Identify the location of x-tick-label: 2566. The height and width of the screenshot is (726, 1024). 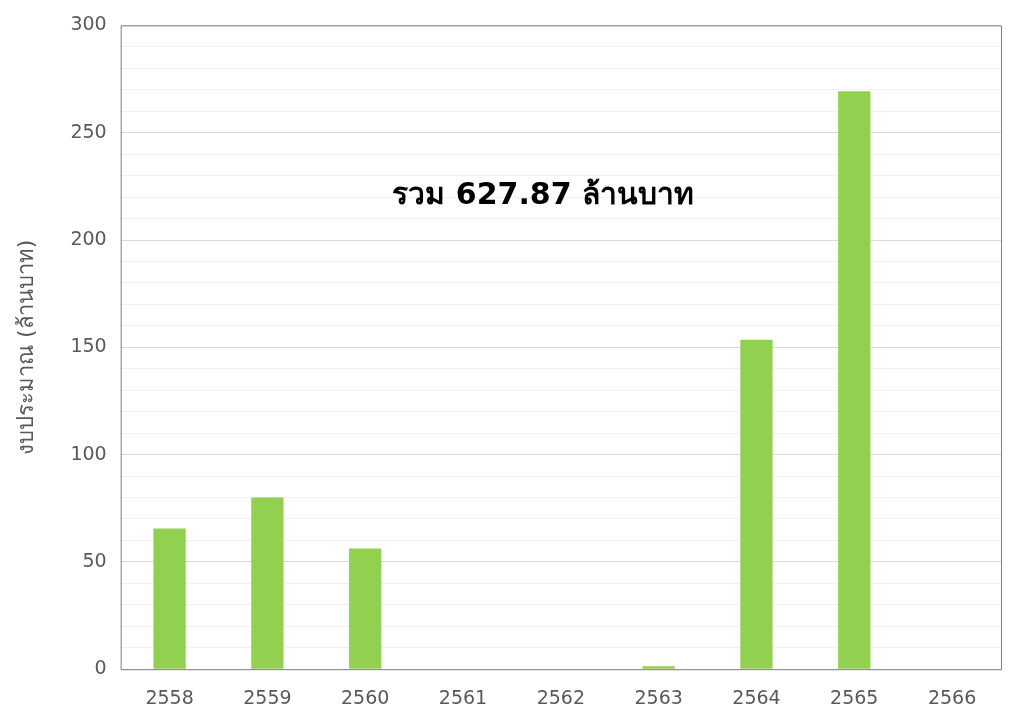
(952, 696).